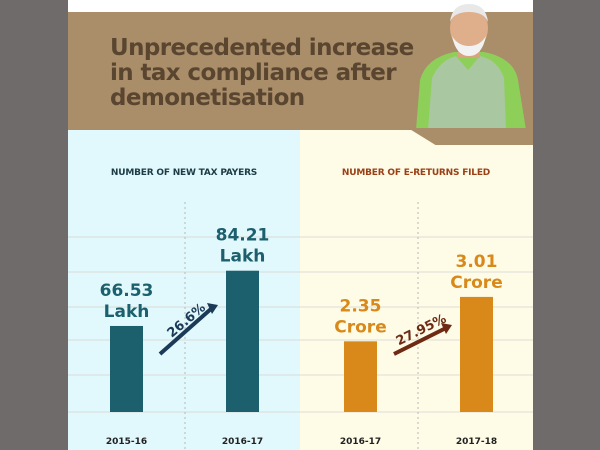  I want to click on chart-title-new-tax-payers: NUMBER OF NEW TAX PAYERS, so click(184, 173).